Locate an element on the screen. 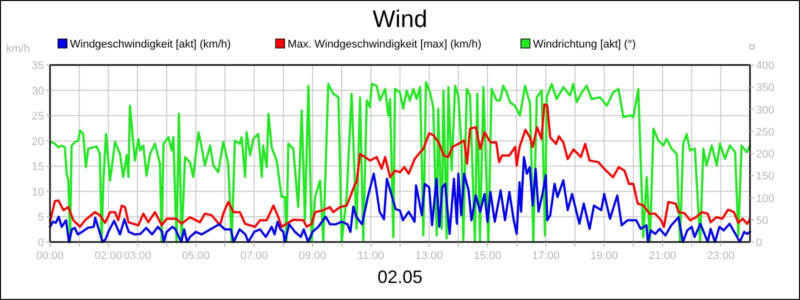  x-tick-label: 13:00 is located at coordinates (429, 256).